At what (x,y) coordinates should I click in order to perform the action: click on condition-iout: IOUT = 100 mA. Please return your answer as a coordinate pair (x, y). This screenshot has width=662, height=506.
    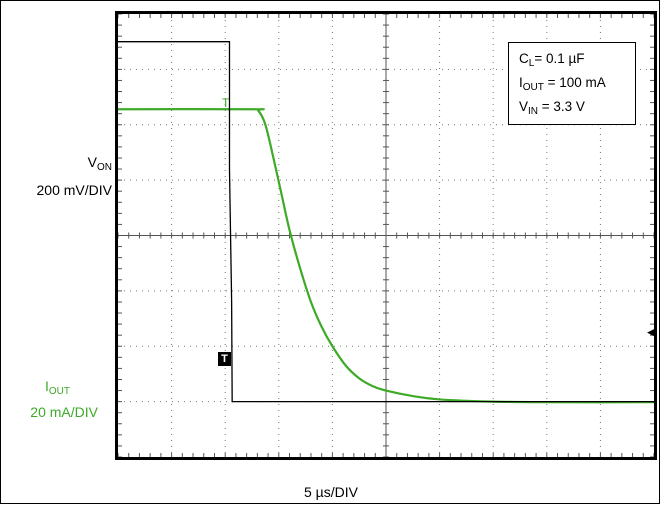
    Looking at the image, I should click on (562, 84).